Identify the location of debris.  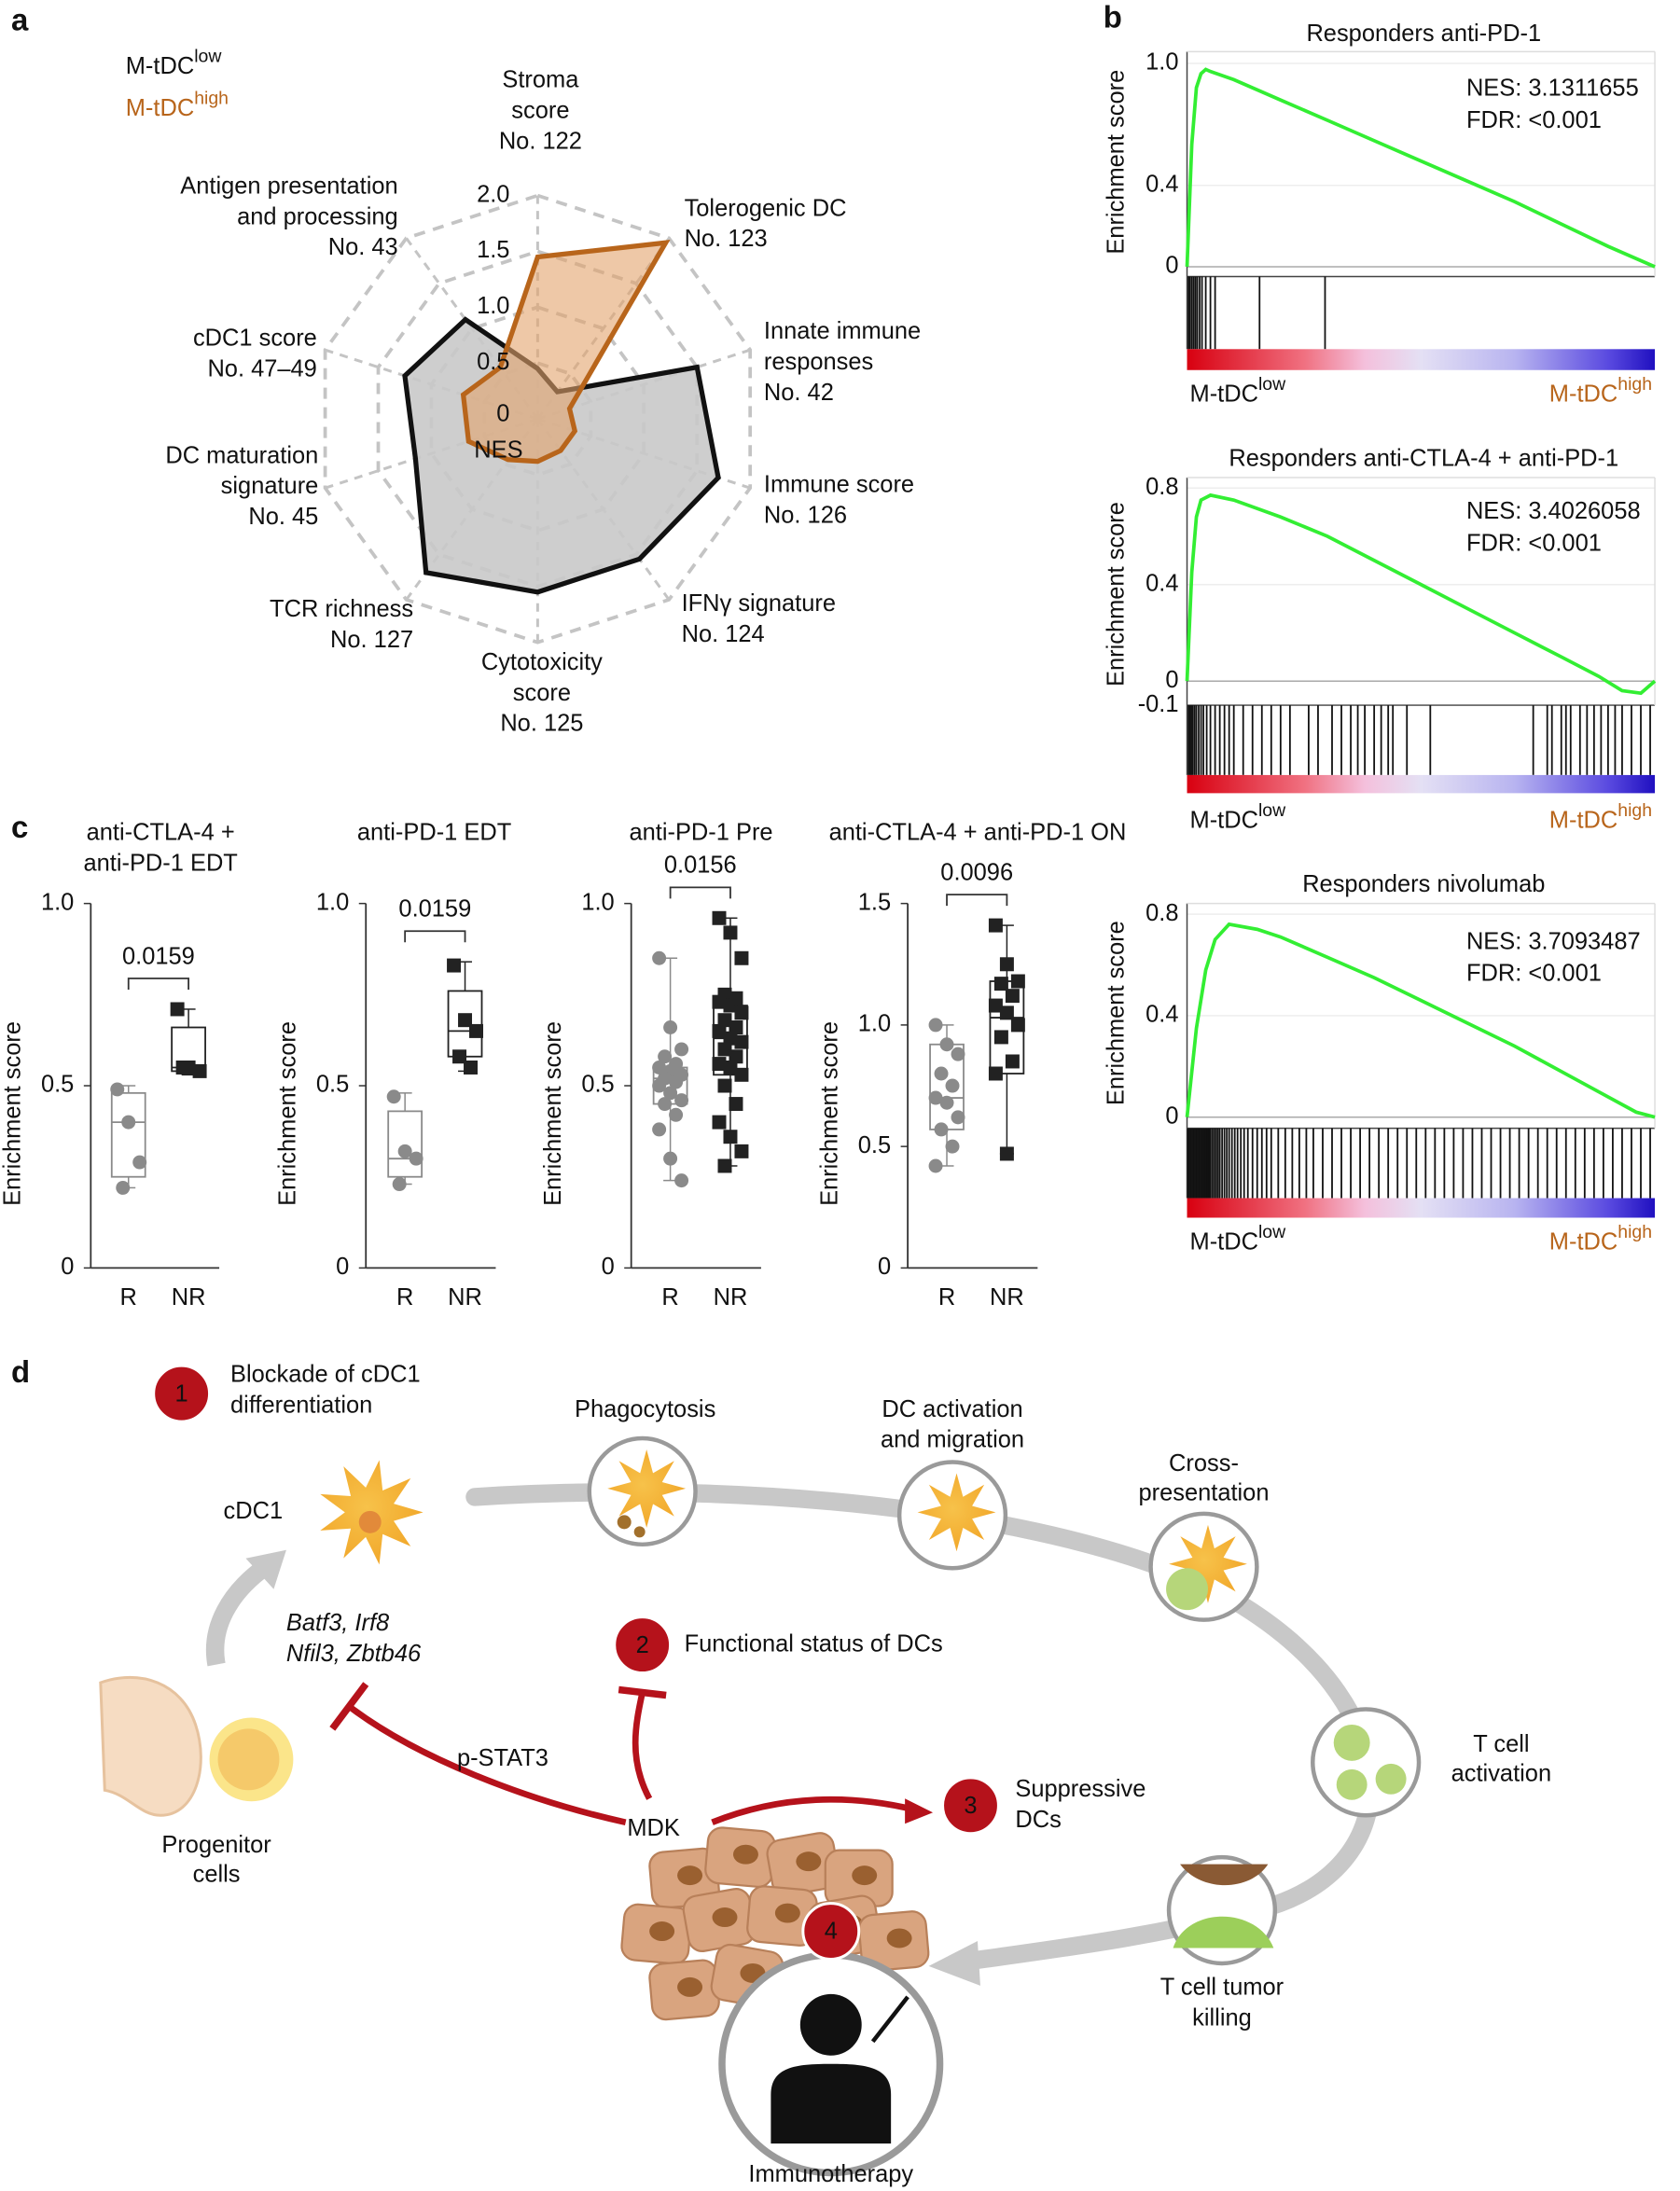
(624, 1522).